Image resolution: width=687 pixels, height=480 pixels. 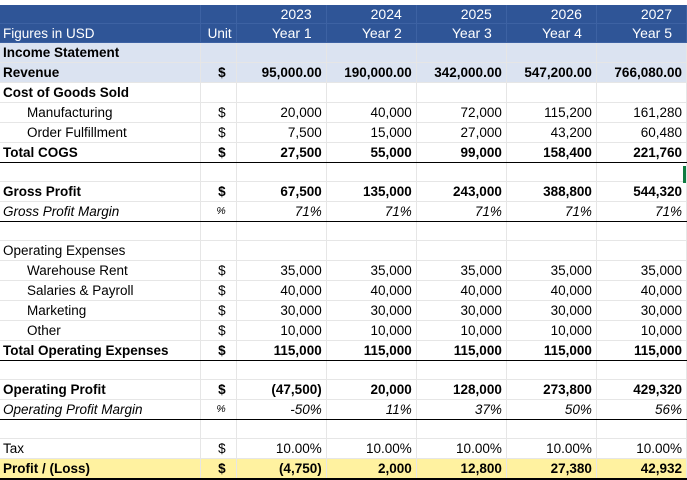 I want to click on value-cell: 342,000.00, so click(x=461, y=72).